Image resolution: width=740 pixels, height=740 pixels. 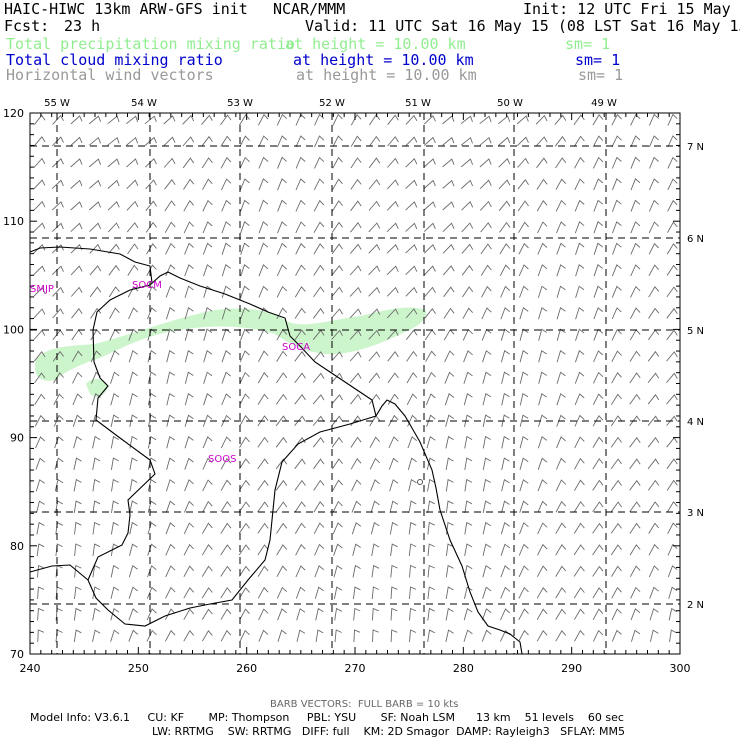 I want to click on field-wind-sm: sm= 1, so click(x=601, y=75).